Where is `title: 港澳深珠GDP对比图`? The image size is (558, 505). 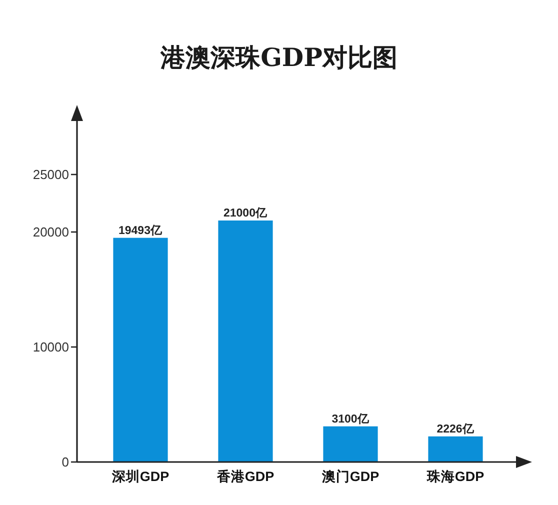
title: 港澳深珠GDP对比图 is located at coordinates (279, 57).